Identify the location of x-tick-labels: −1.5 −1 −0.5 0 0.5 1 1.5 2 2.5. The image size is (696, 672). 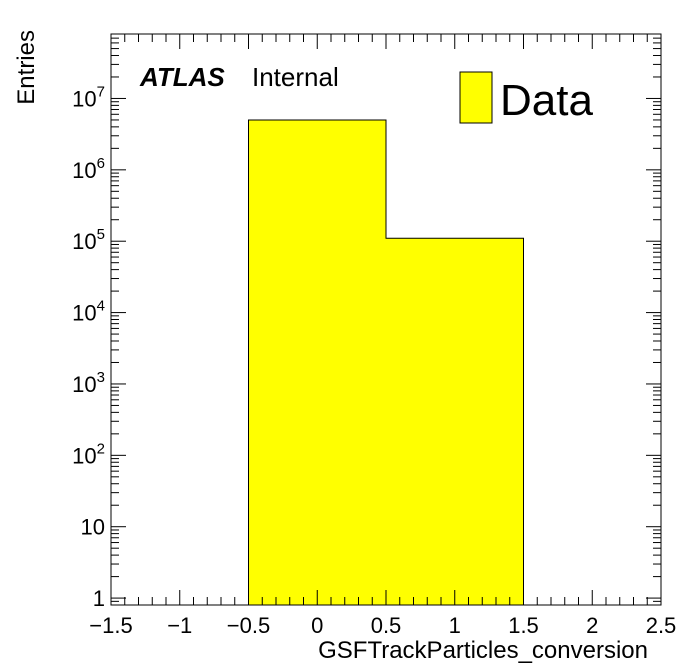
(382, 625).